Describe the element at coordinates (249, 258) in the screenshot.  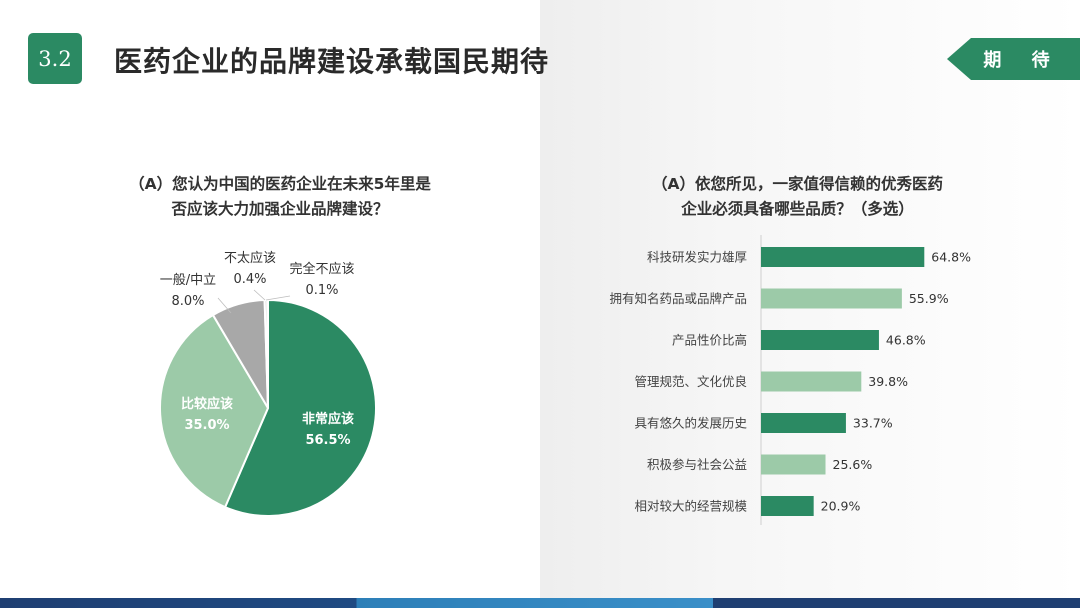
I see `pie-label-name: 不太应该` at that location.